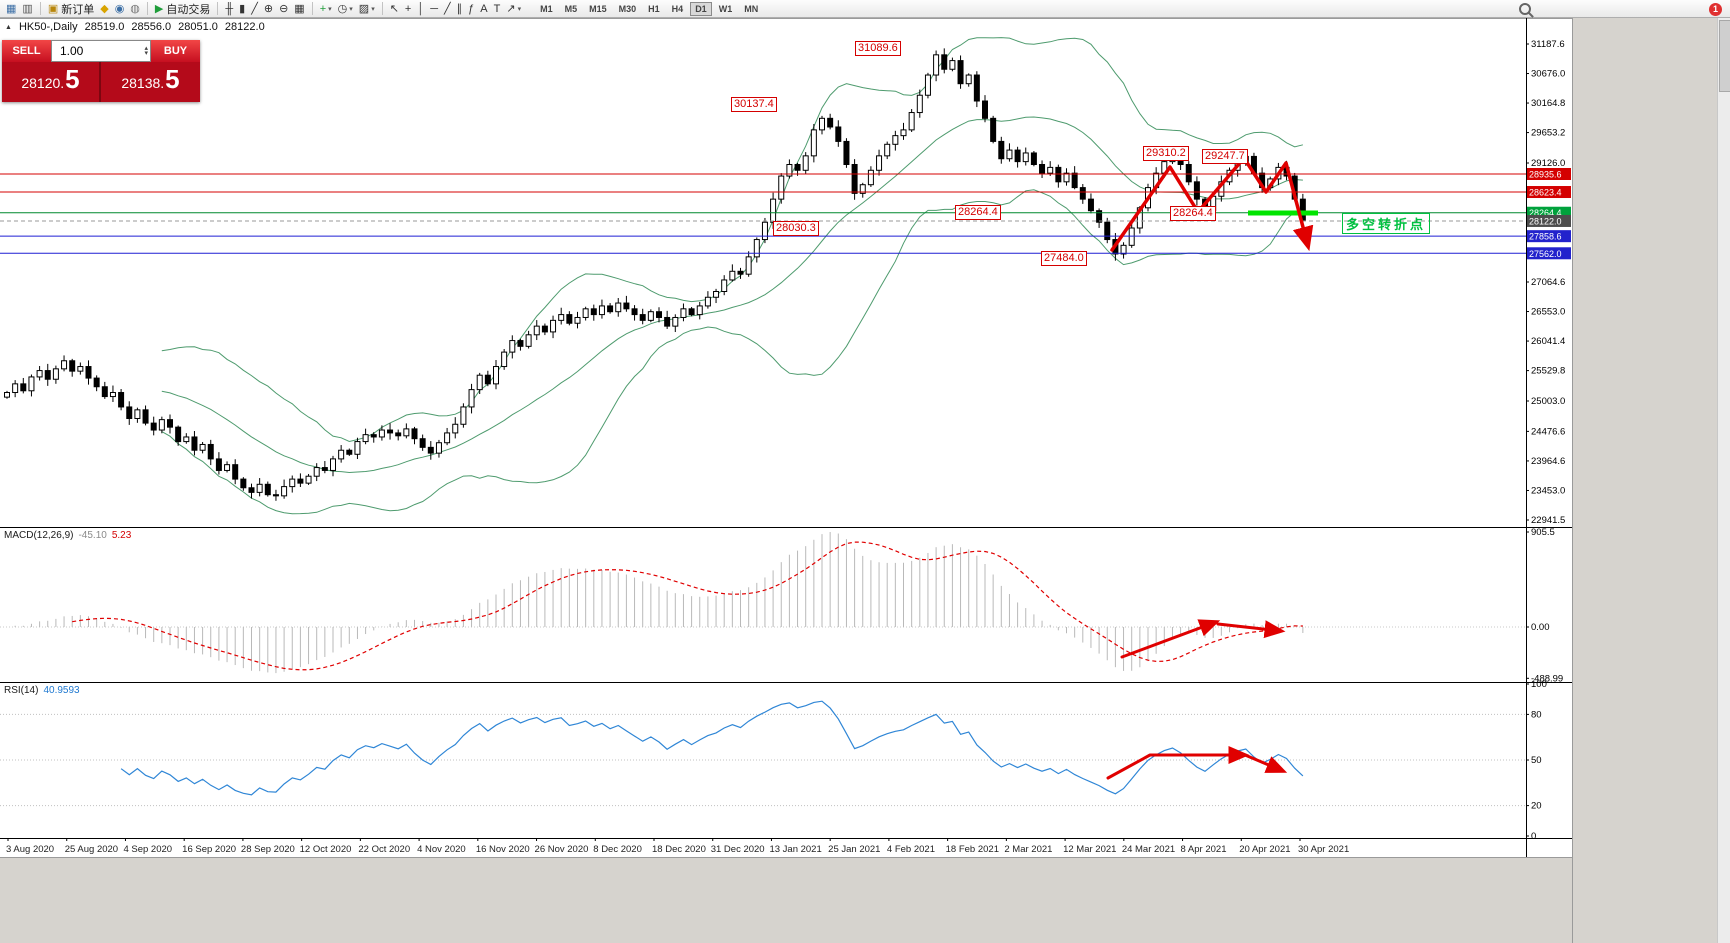 The height and width of the screenshot is (943, 1730). What do you see at coordinates (1225, 156) in the screenshot?
I see `price-callout: 29247.7` at bounding box center [1225, 156].